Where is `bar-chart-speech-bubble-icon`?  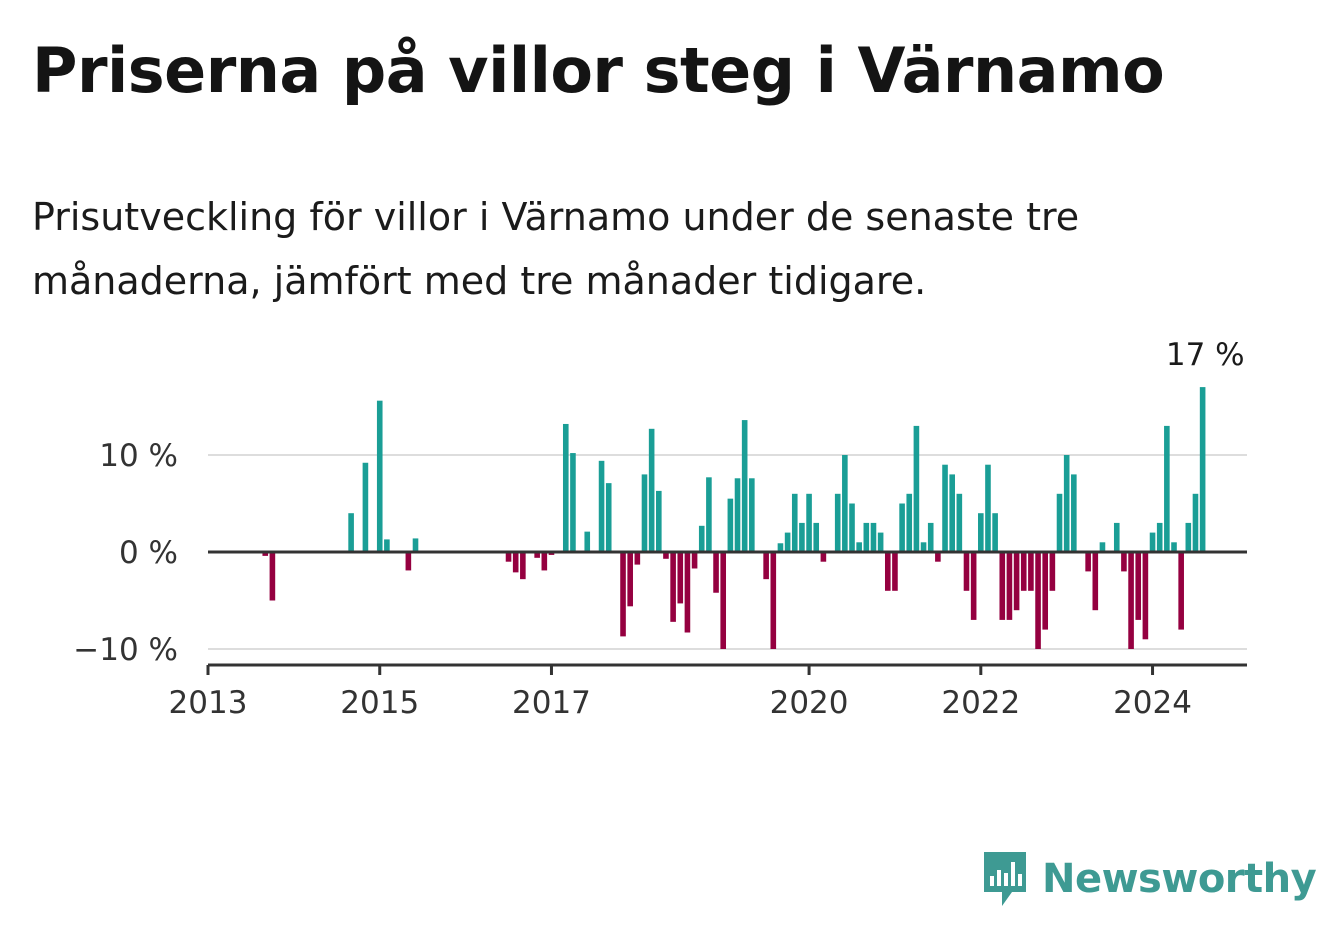
bar-chart-speech-bubble-icon is located at coordinates (1005, 879).